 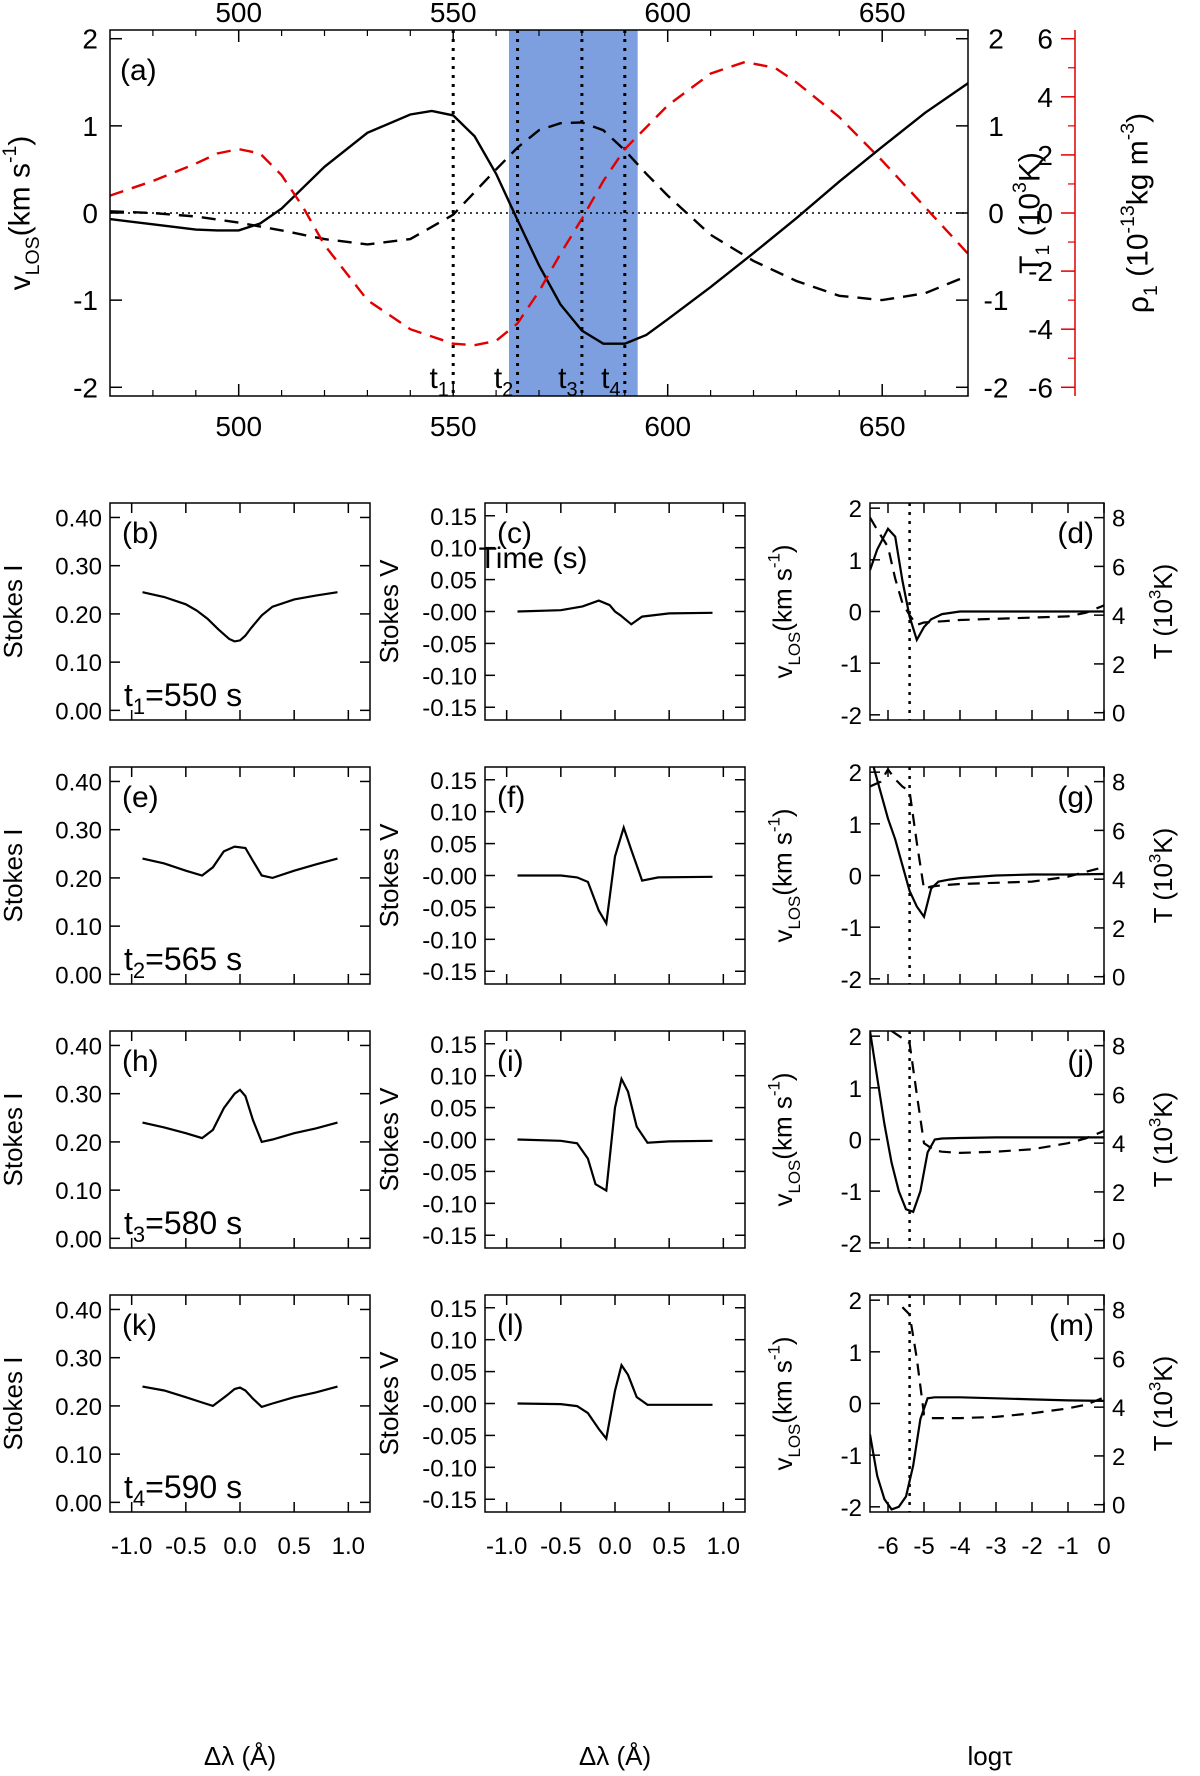 I want to click on stokes-v-curve, so click(x=615, y=875).